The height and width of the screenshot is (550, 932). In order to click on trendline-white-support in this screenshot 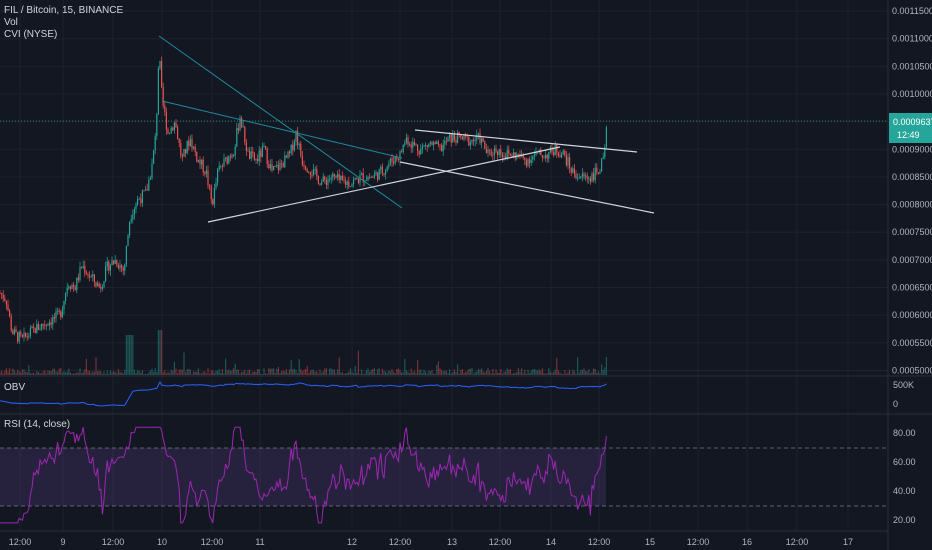, I will do `click(384, 184)`.